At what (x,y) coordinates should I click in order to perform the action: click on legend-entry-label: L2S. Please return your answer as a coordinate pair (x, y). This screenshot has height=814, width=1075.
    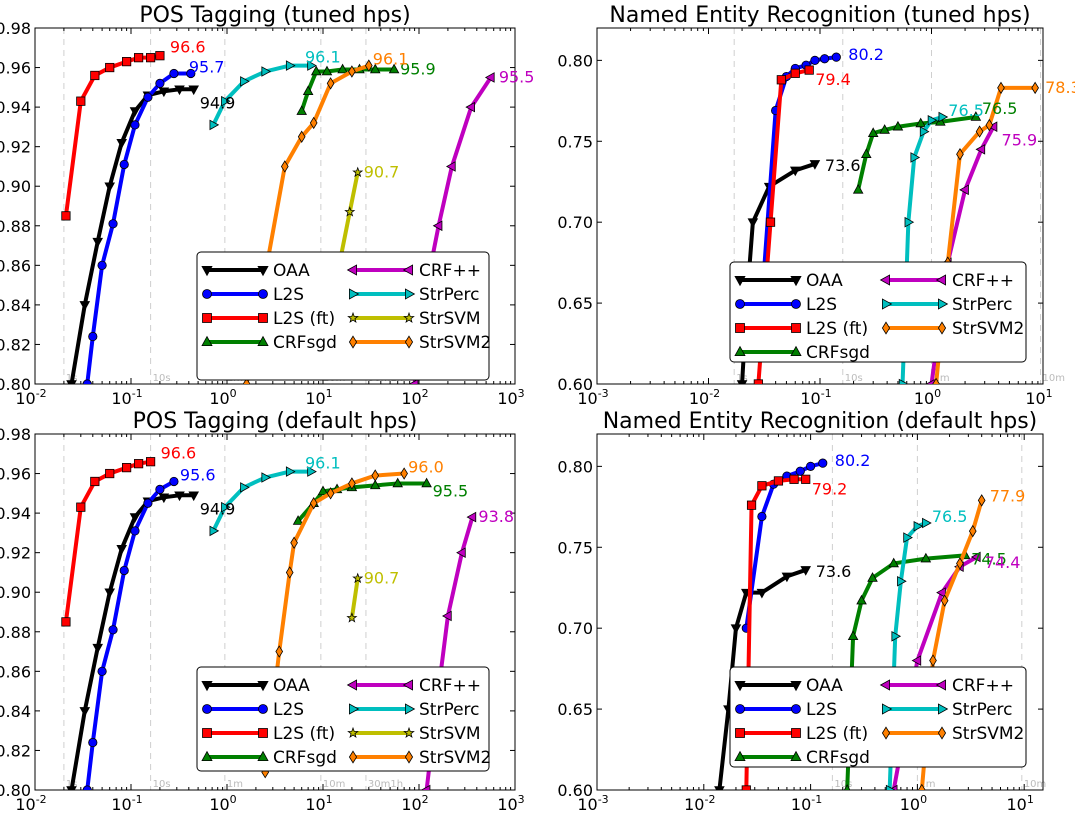
    Looking at the image, I should click on (288, 710).